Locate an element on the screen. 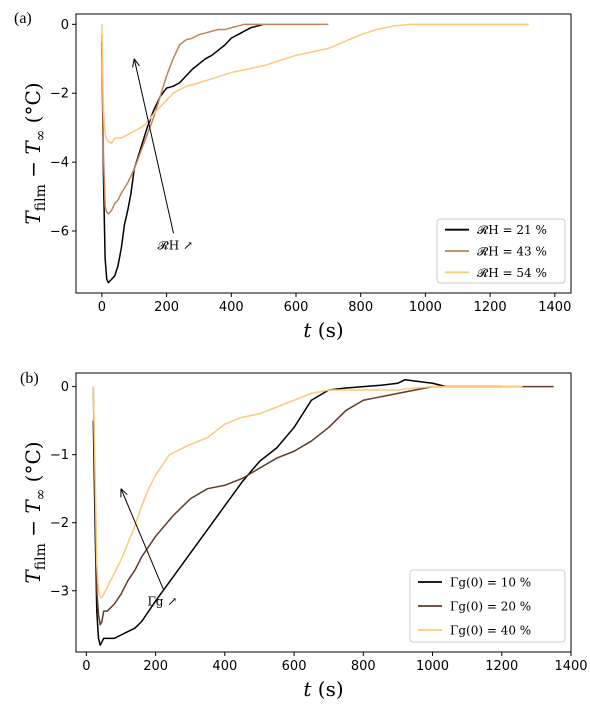  legend-entry-2: Γg(0) = 20 % is located at coordinates (490, 607).